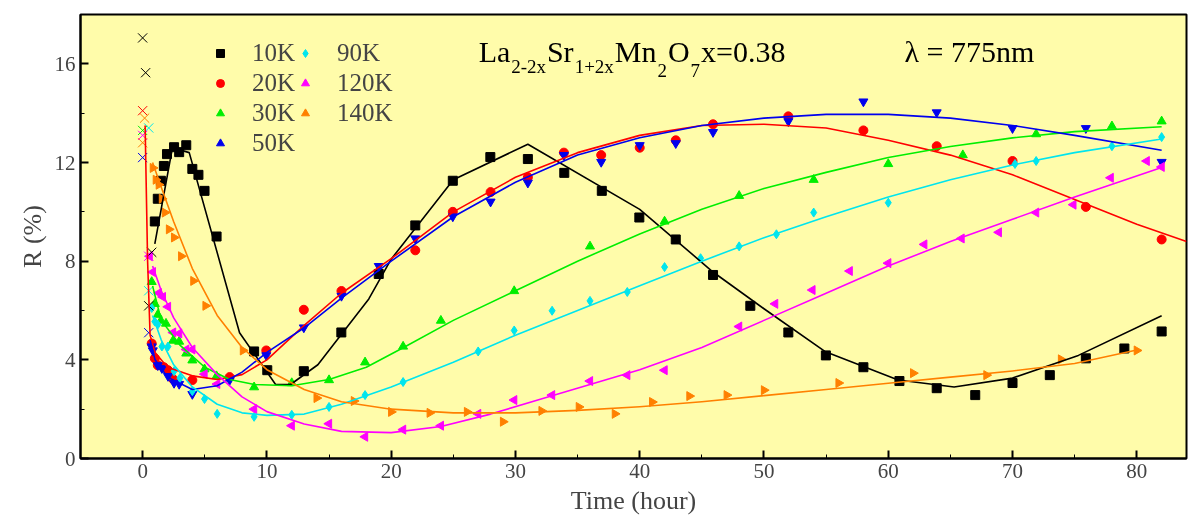 Image resolution: width=1190 pixels, height=528 pixels. Describe the element at coordinates (274, 113) in the screenshot. I see `legend-label: 30K` at that location.